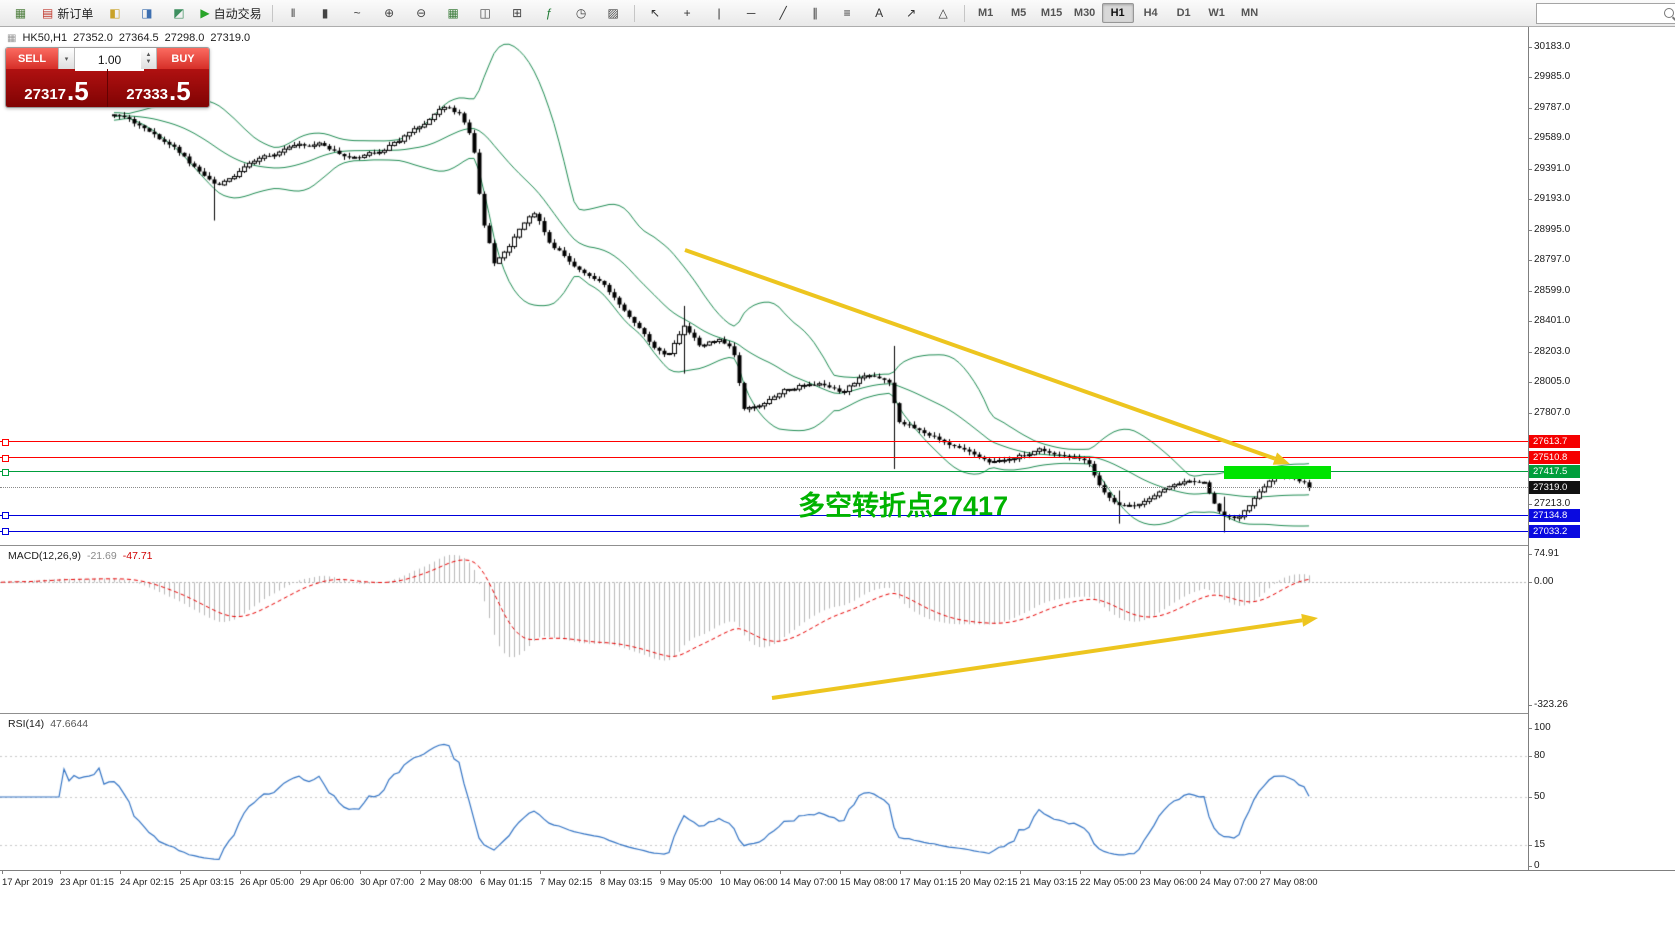  I want to click on toolbar-group-panels: ◧ ◨ ◩, so click(146, 13).